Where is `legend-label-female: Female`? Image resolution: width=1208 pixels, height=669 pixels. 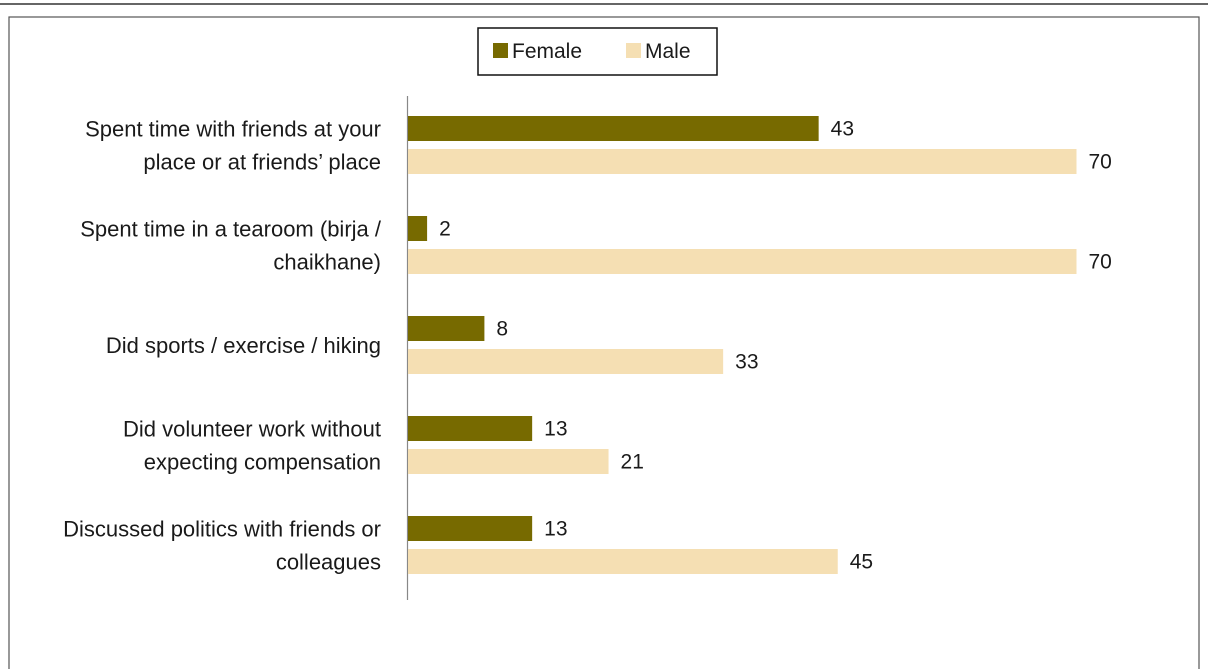
legend-label-female: Female is located at coordinates (547, 51).